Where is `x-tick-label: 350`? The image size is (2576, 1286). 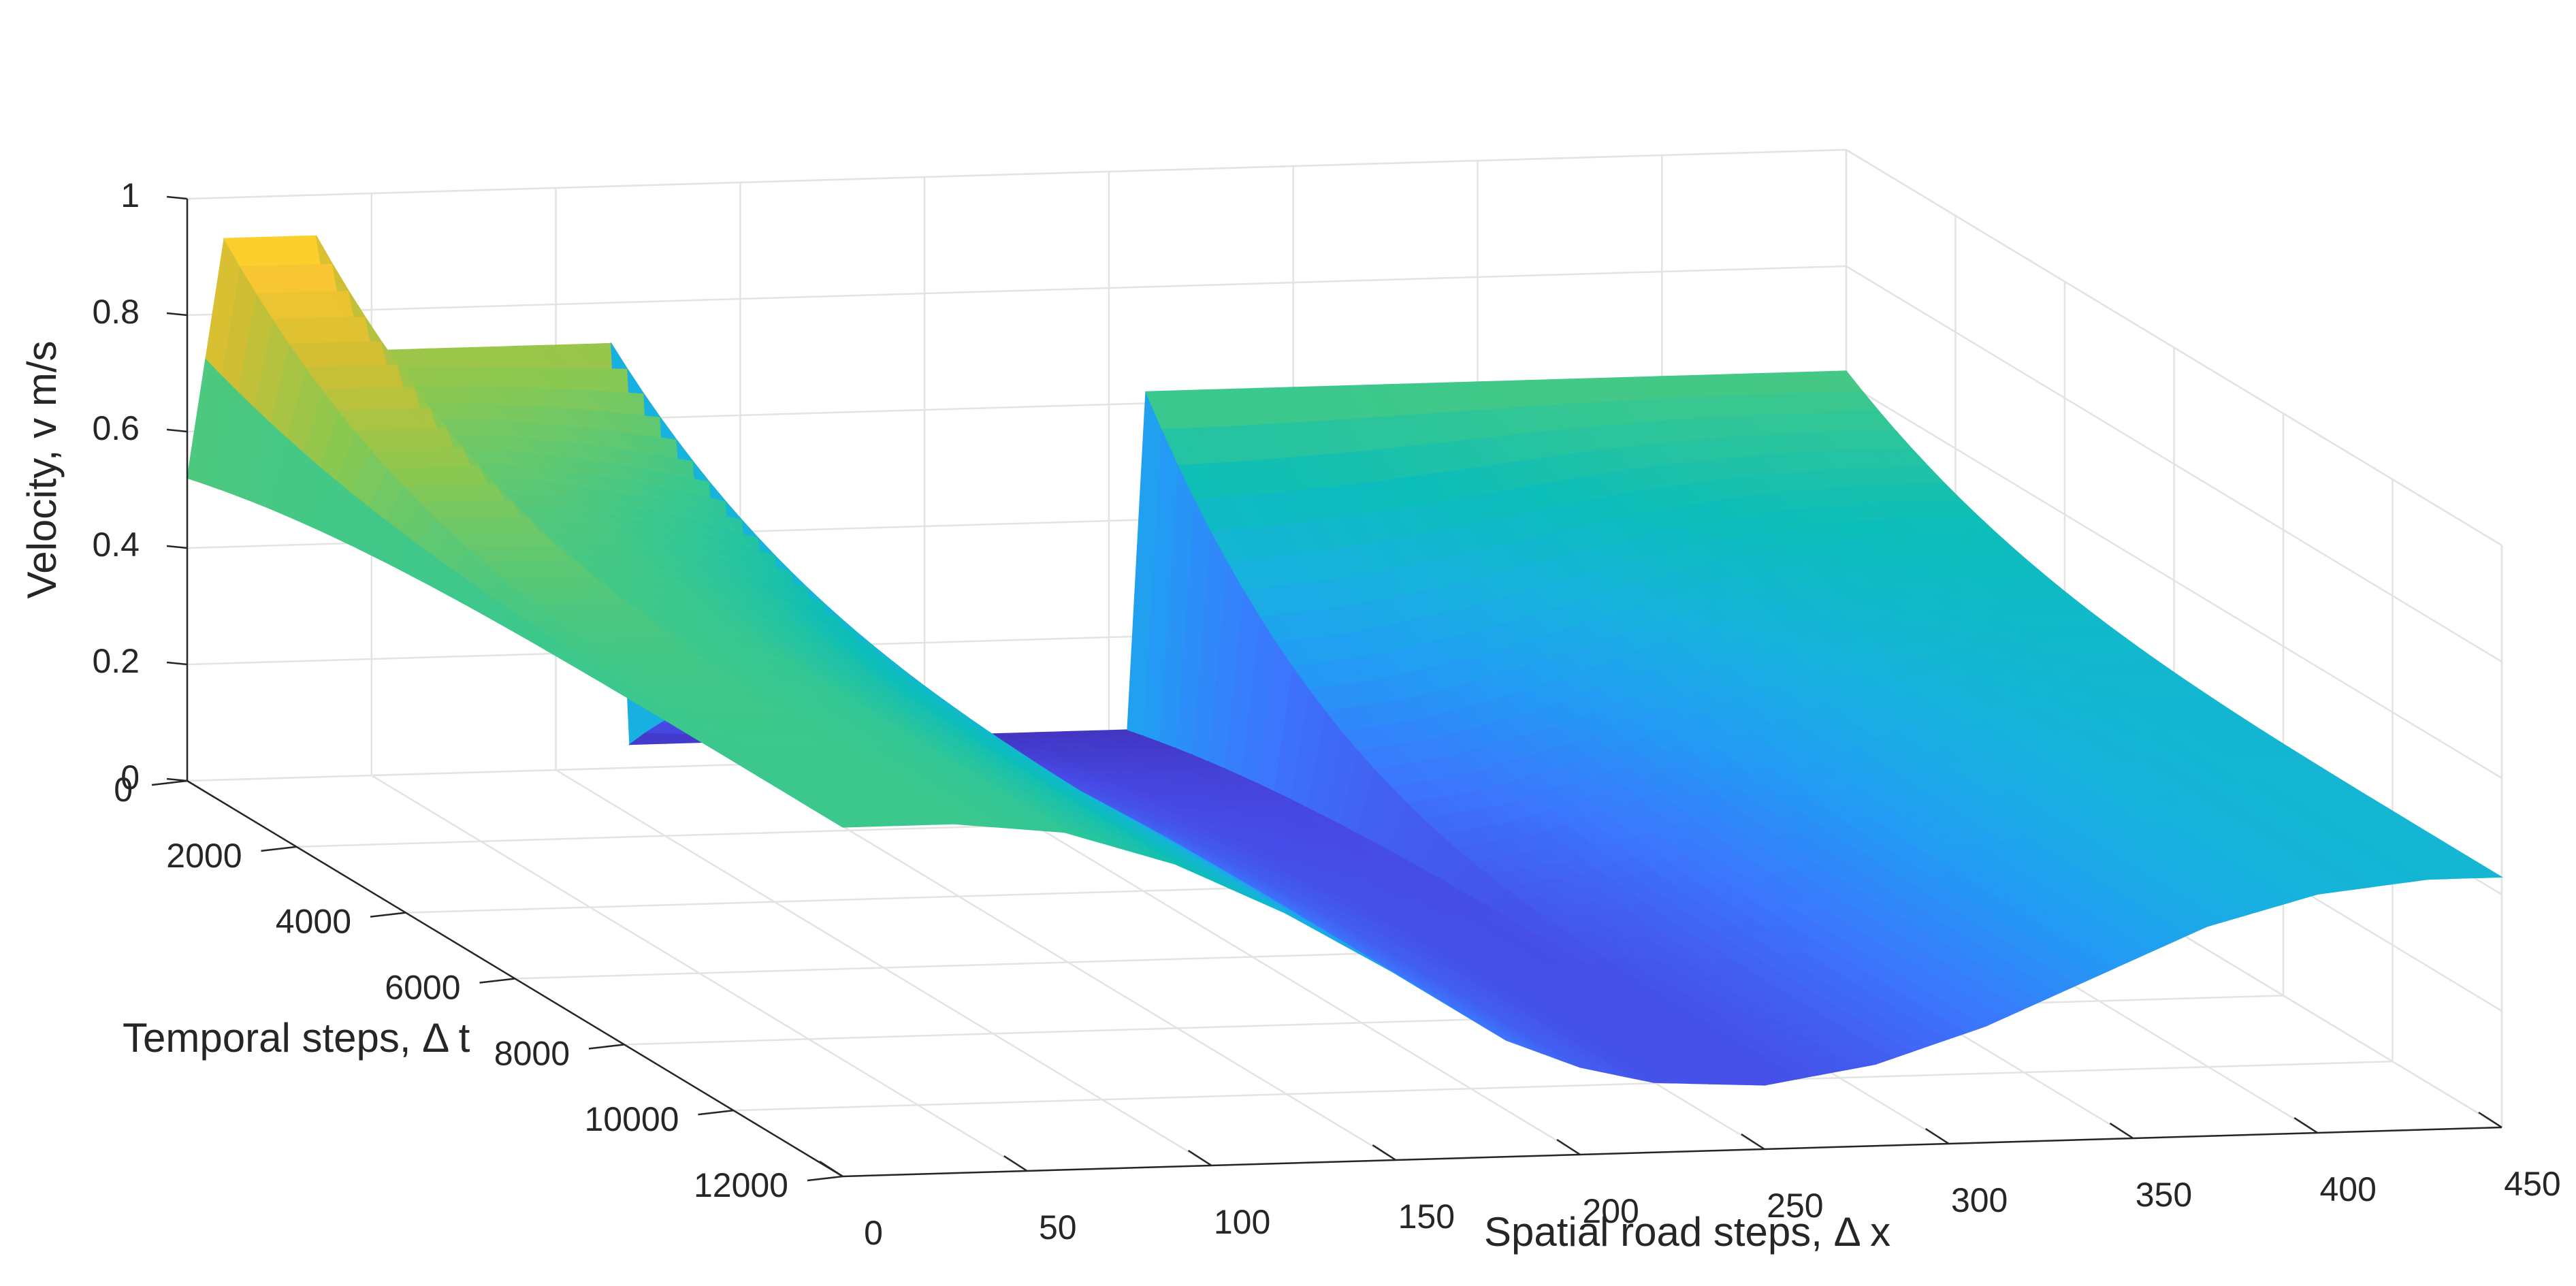 x-tick-label: 350 is located at coordinates (2164, 1195).